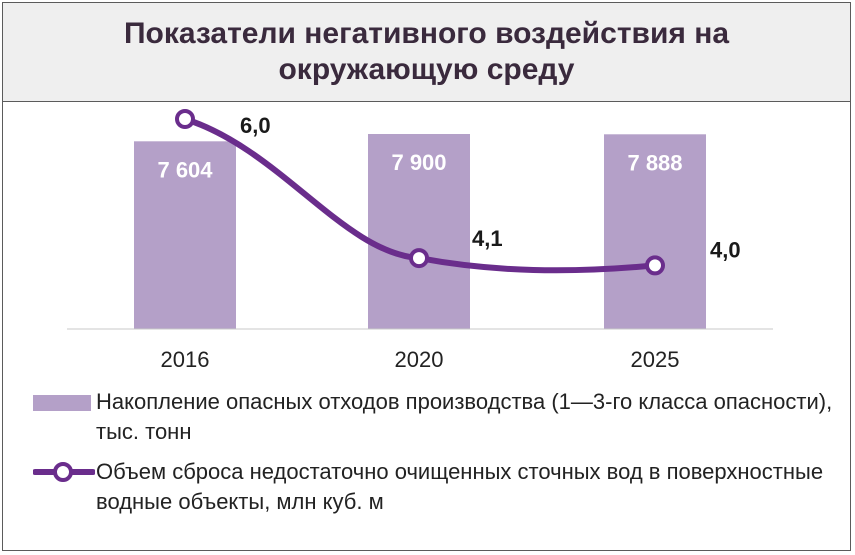  Describe the element at coordinates (64, 472) in the screenshot. I see `legend-line-swatch` at that location.